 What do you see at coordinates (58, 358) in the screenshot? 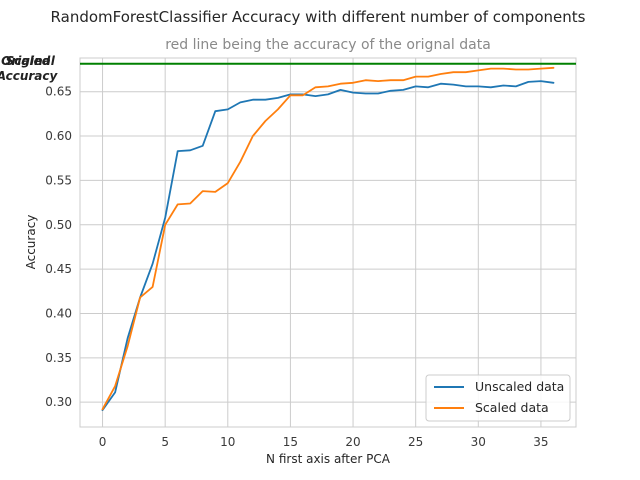
I see `y-tick-label: 0.35` at bounding box center [58, 358].